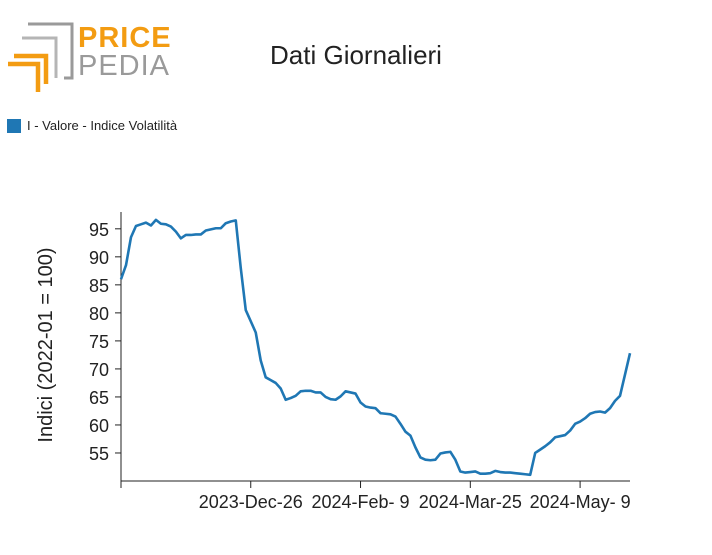 Image resolution: width=712 pixels, height=555 pixels. What do you see at coordinates (470, 502) in the screenshot?
I see `x-tick-label: 2024-Mar-25` at bounding box center [470, 502].